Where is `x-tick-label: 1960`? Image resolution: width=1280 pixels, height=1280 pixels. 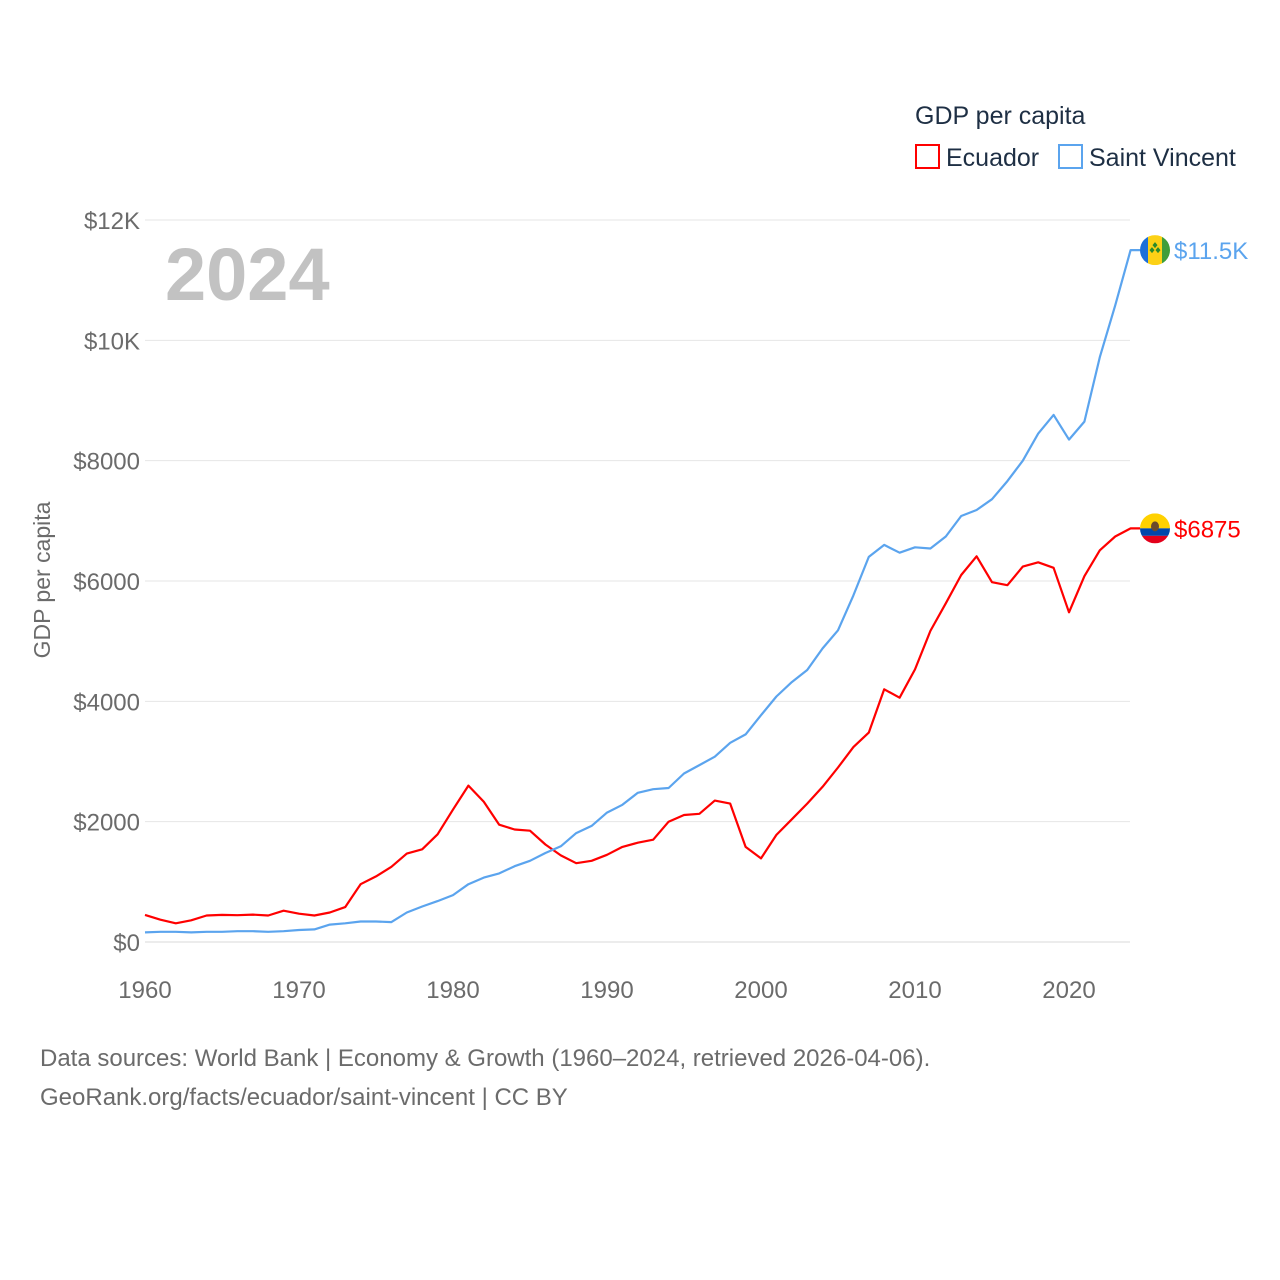 x-tick-label: 1960 is located at coordinates (144, 990).